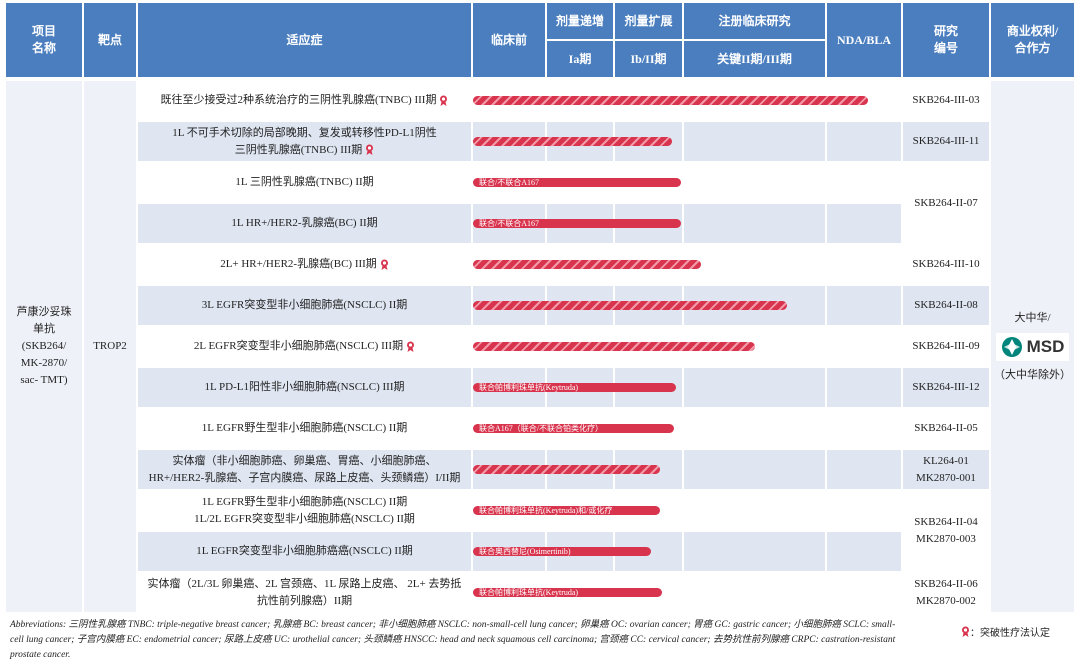 This screenshot has height=667, width=1080. I want to click on study-text: SKB264-III-10, so click(946, 264).